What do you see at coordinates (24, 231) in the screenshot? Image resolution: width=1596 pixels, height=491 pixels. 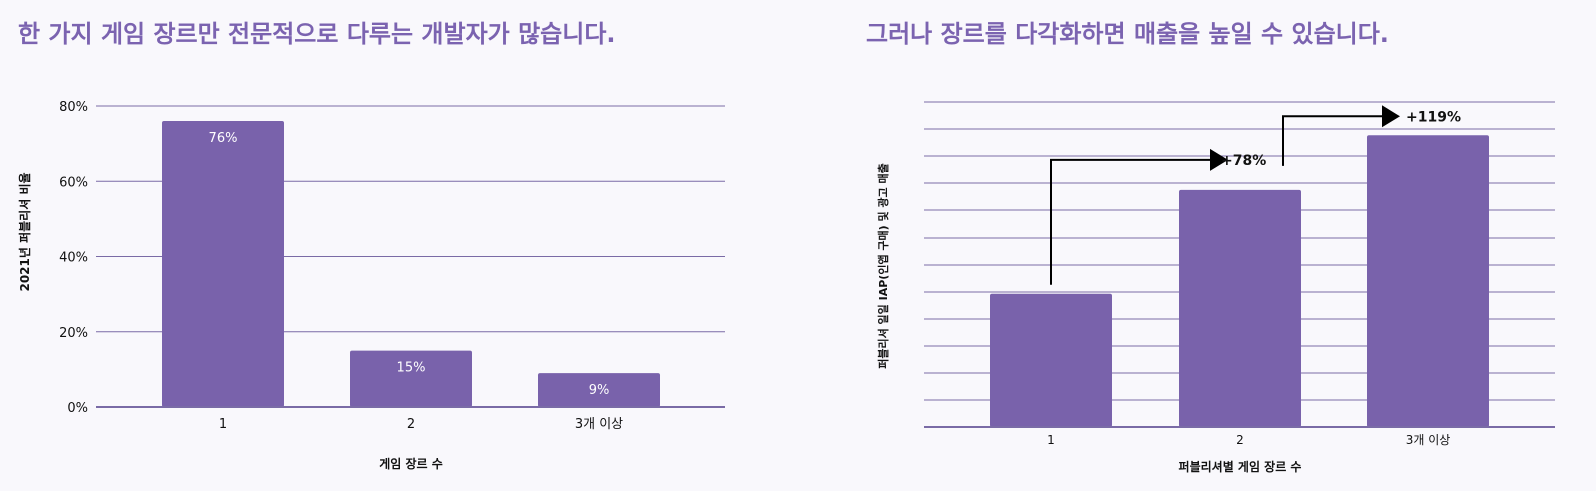 I see `left-y-axis-title: 2021년 퍼블리셔 비율` at bounding box center [24, 231].